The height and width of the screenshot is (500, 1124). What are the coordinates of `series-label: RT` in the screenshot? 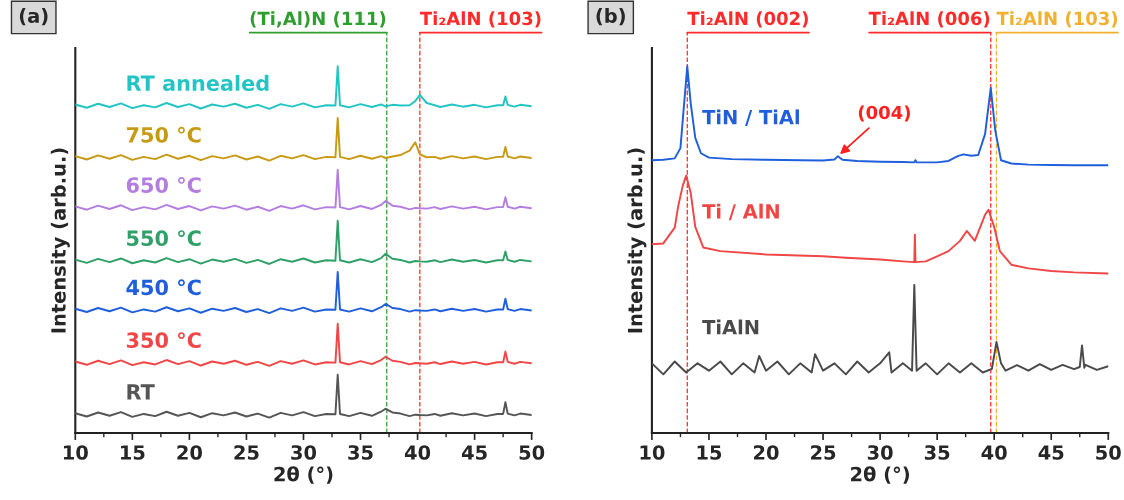 It's located at (141, 392).